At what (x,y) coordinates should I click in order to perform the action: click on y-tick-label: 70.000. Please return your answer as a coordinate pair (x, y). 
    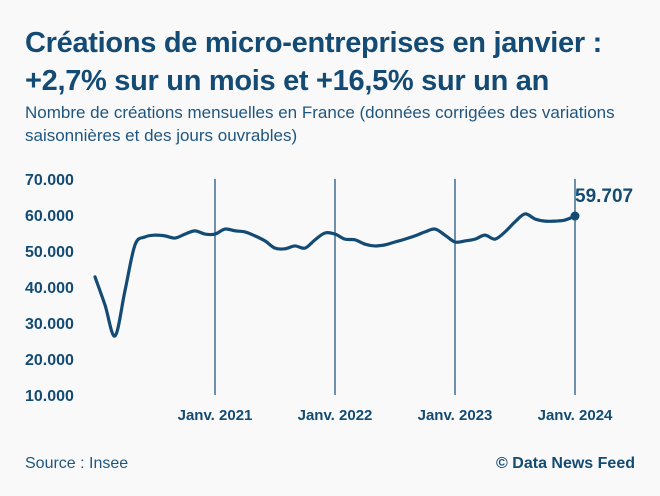
    Looking at the image, I should click on (49, 180).